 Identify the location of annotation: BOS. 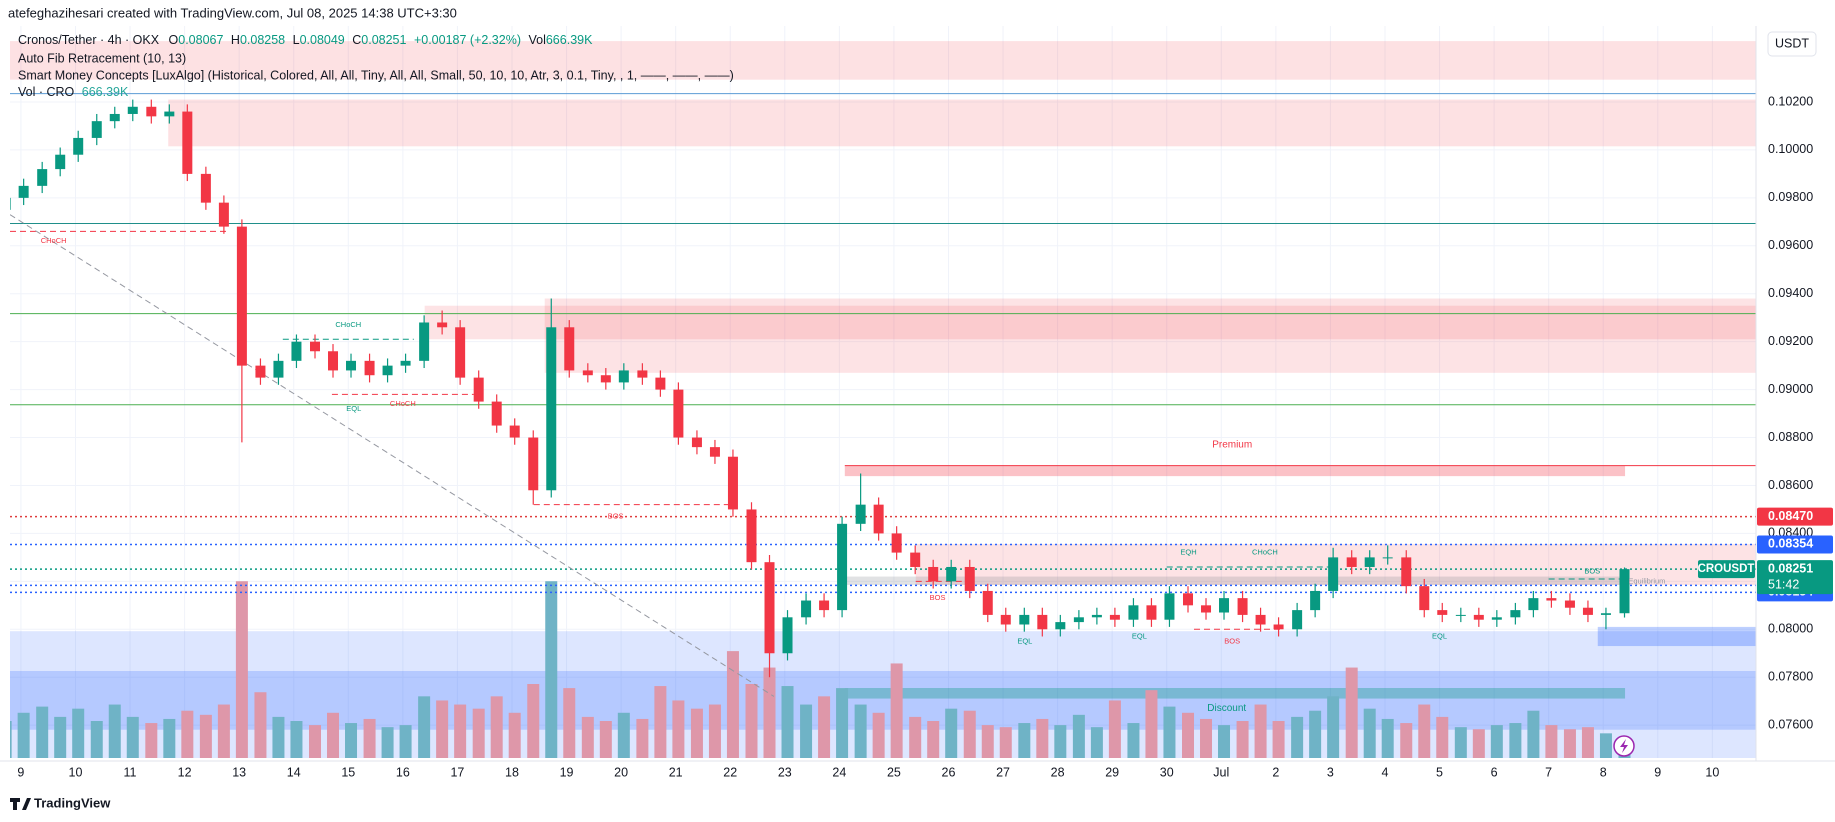
(616, 516).